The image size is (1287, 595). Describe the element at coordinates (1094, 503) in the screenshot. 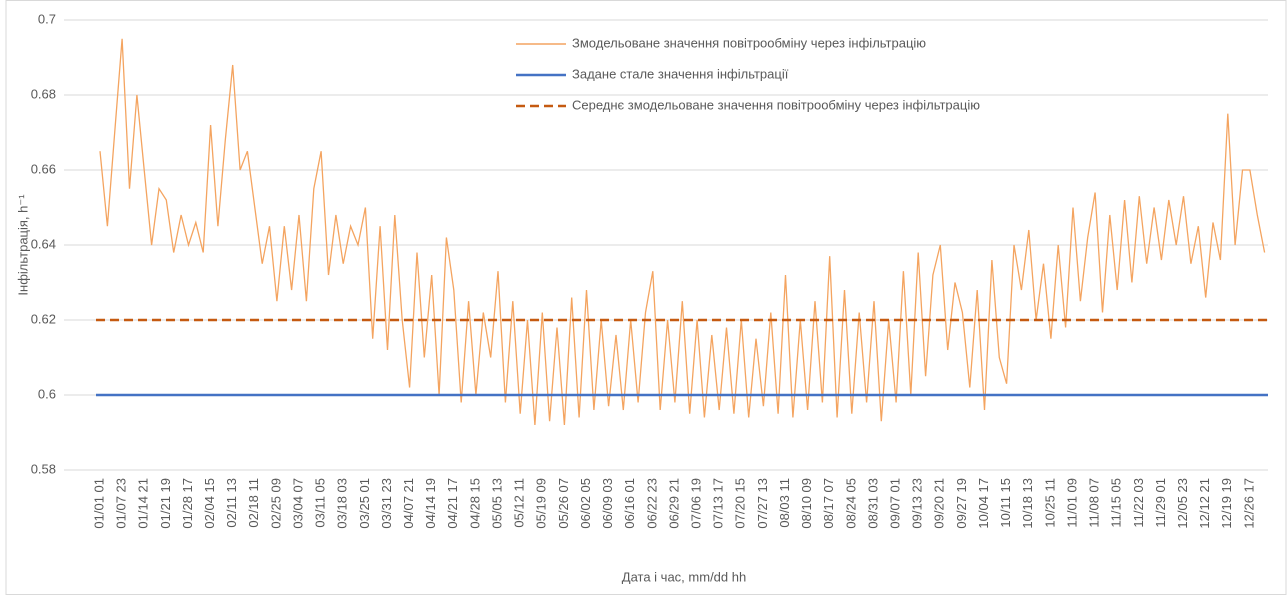

I see `x-tick-label: 11/08 07` at that location.